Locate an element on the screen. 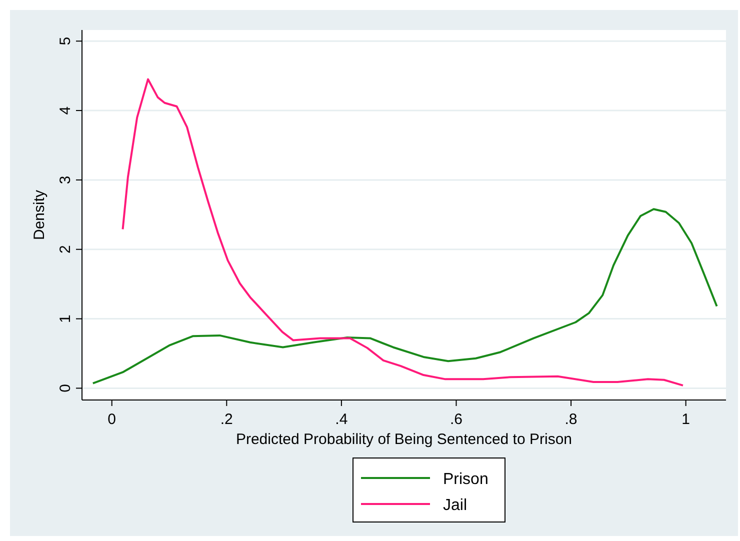  x-axis-title: Predicted Probability of Being Sentenced to Prison is located at coordinates (404, 439).